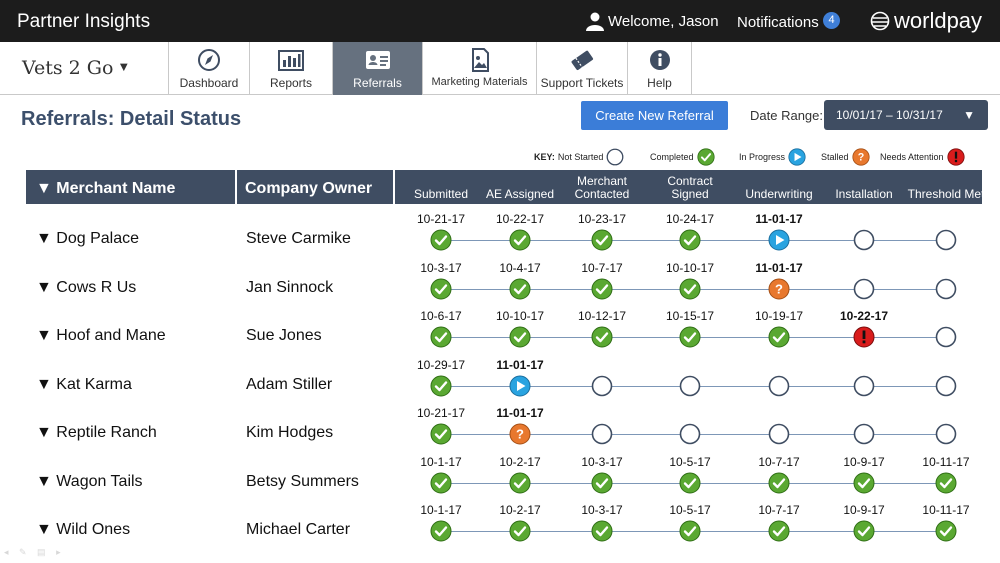 This screenshot has height=563, width=1000. I want to click on image-file-icon, so click(480, 60).